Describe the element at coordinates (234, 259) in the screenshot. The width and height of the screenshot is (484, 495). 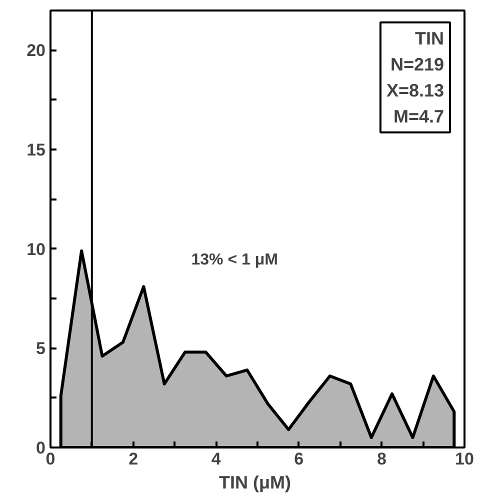
I see `annotation: 13% < 1 μM` at that location.